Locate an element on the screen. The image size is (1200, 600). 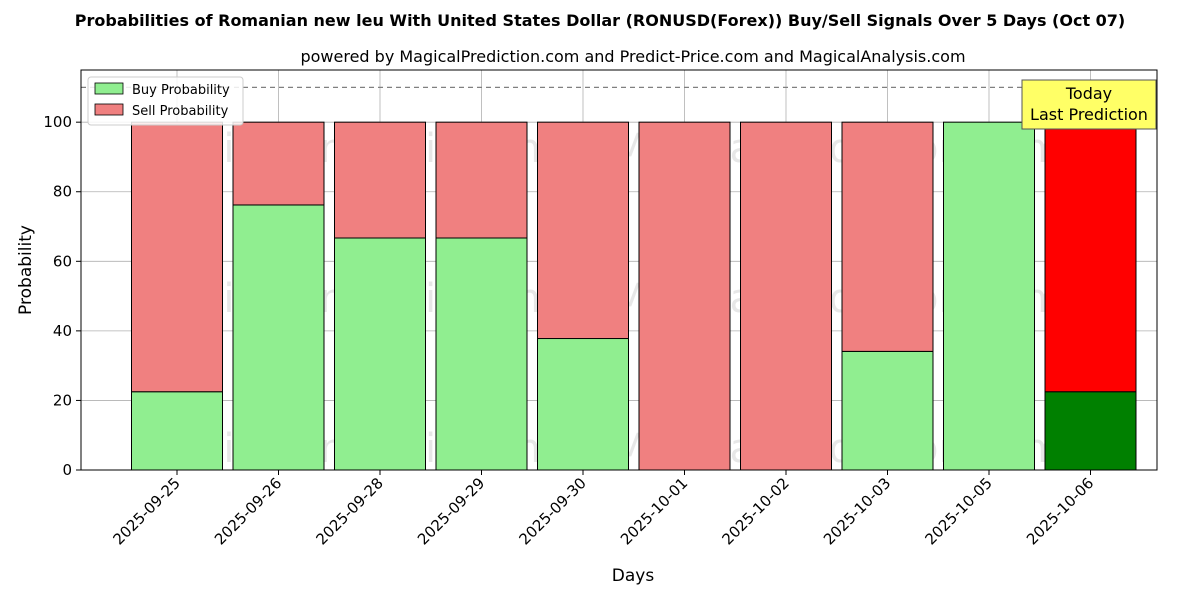
y-tick-label-0: 0 is located at coordinates (67, 470).